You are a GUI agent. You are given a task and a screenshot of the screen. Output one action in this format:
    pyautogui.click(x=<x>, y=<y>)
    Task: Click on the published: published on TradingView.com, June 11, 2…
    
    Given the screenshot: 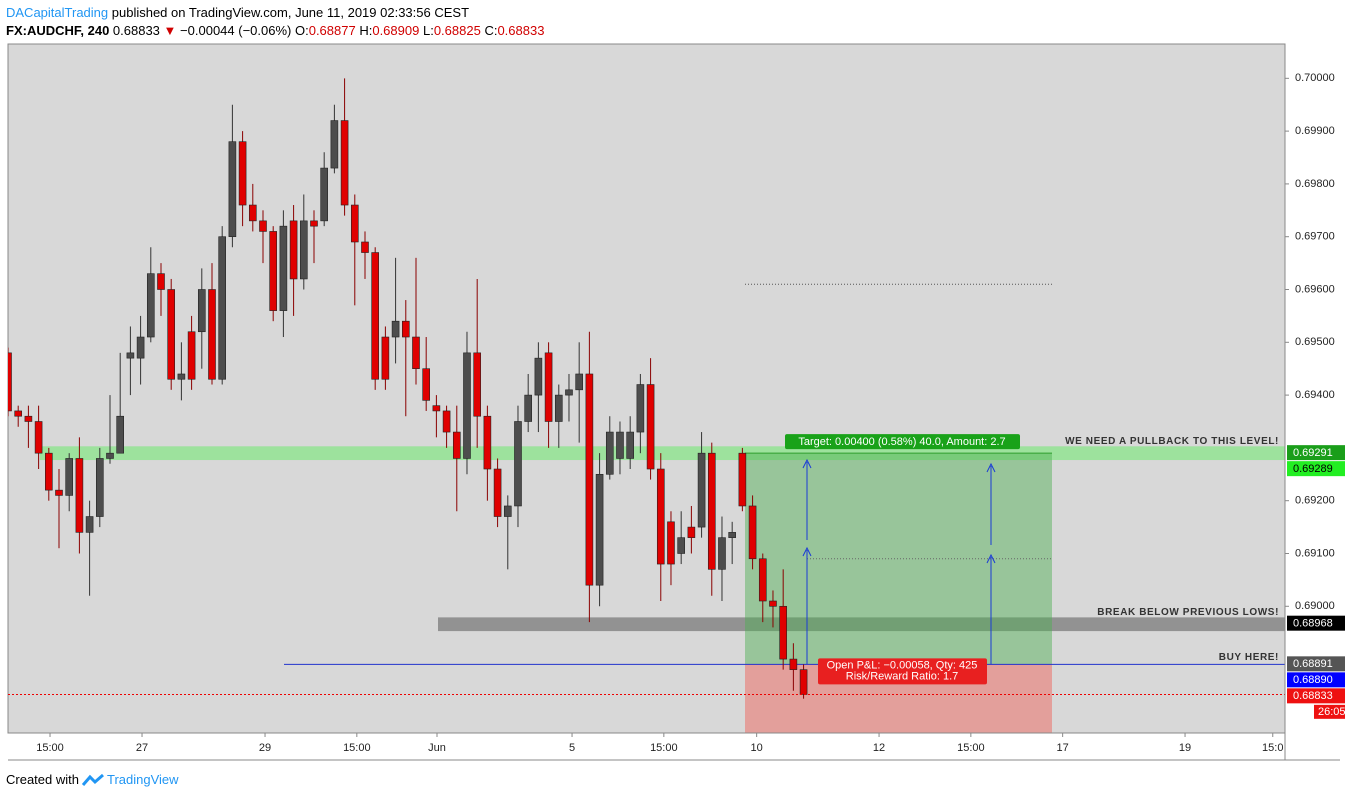 What is the action you would take?
    pyautogui.click(x=290, y=12)
    